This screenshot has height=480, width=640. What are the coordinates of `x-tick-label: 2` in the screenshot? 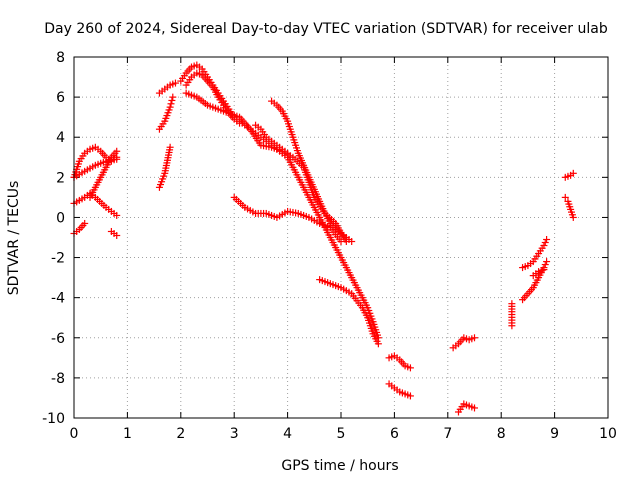 It's located at (180, 434).